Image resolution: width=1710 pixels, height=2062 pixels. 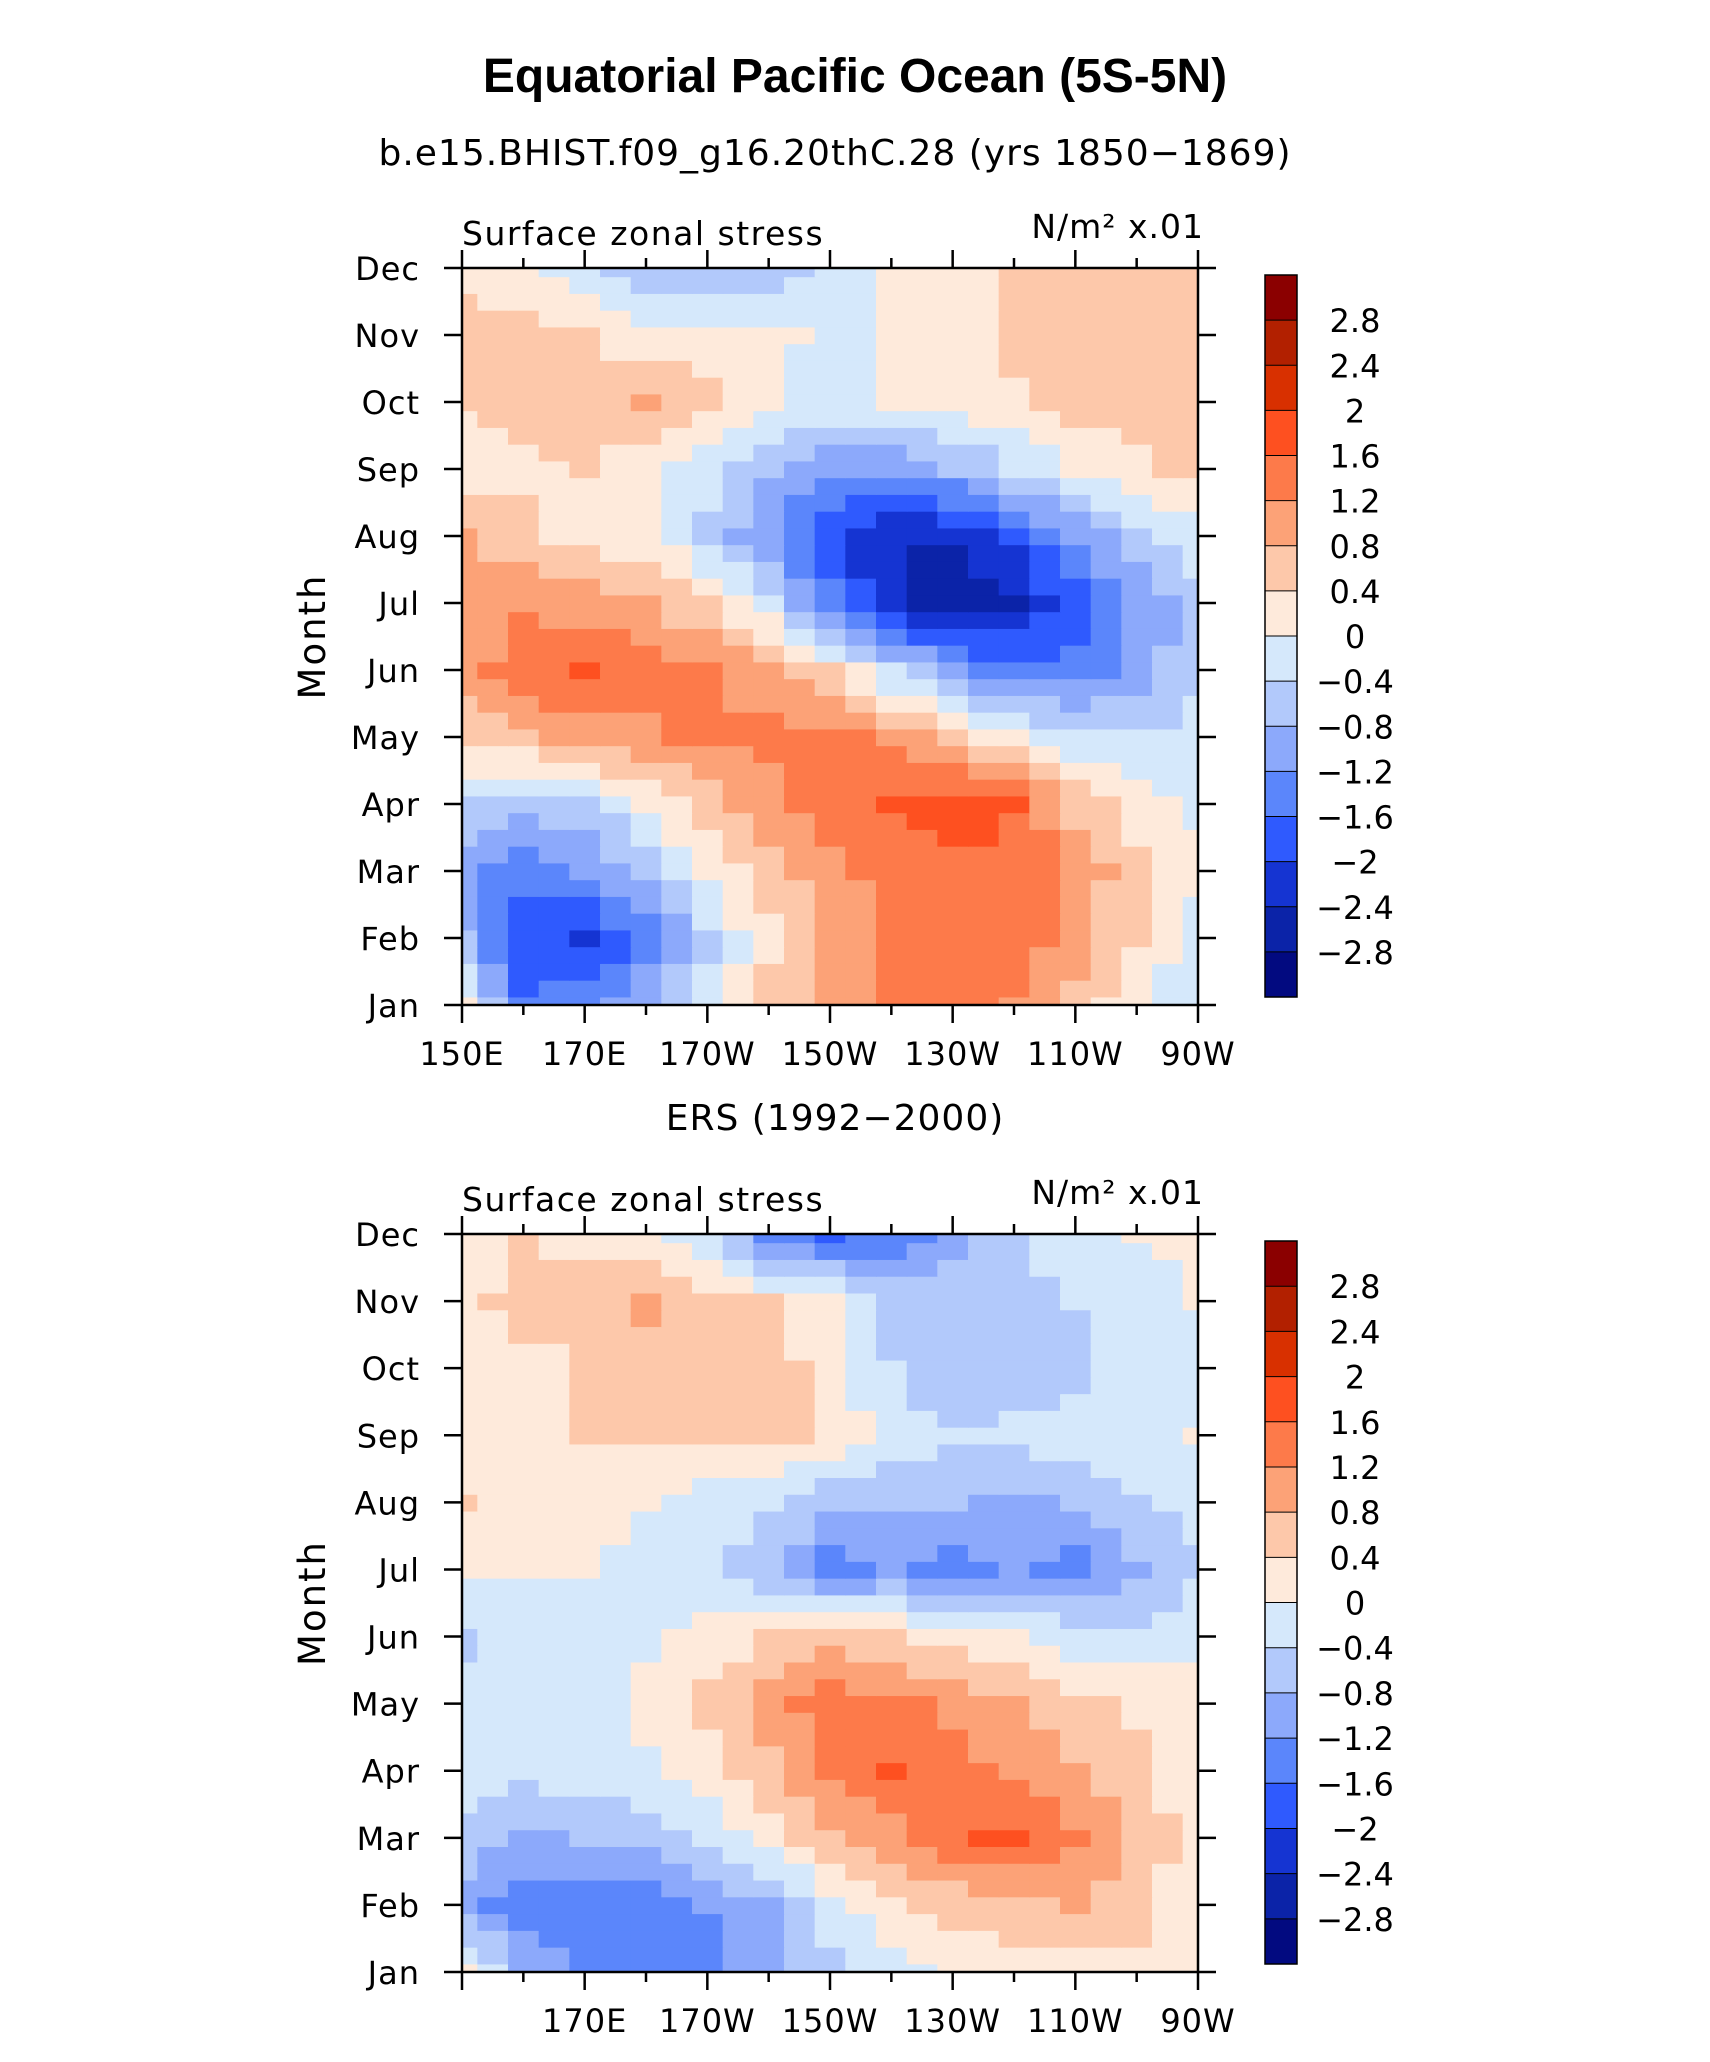 What do you see at coordinates (643, 233) in the screenshot?
I see `field-label: Surface zonal stress` at bounding box center [643, 233].